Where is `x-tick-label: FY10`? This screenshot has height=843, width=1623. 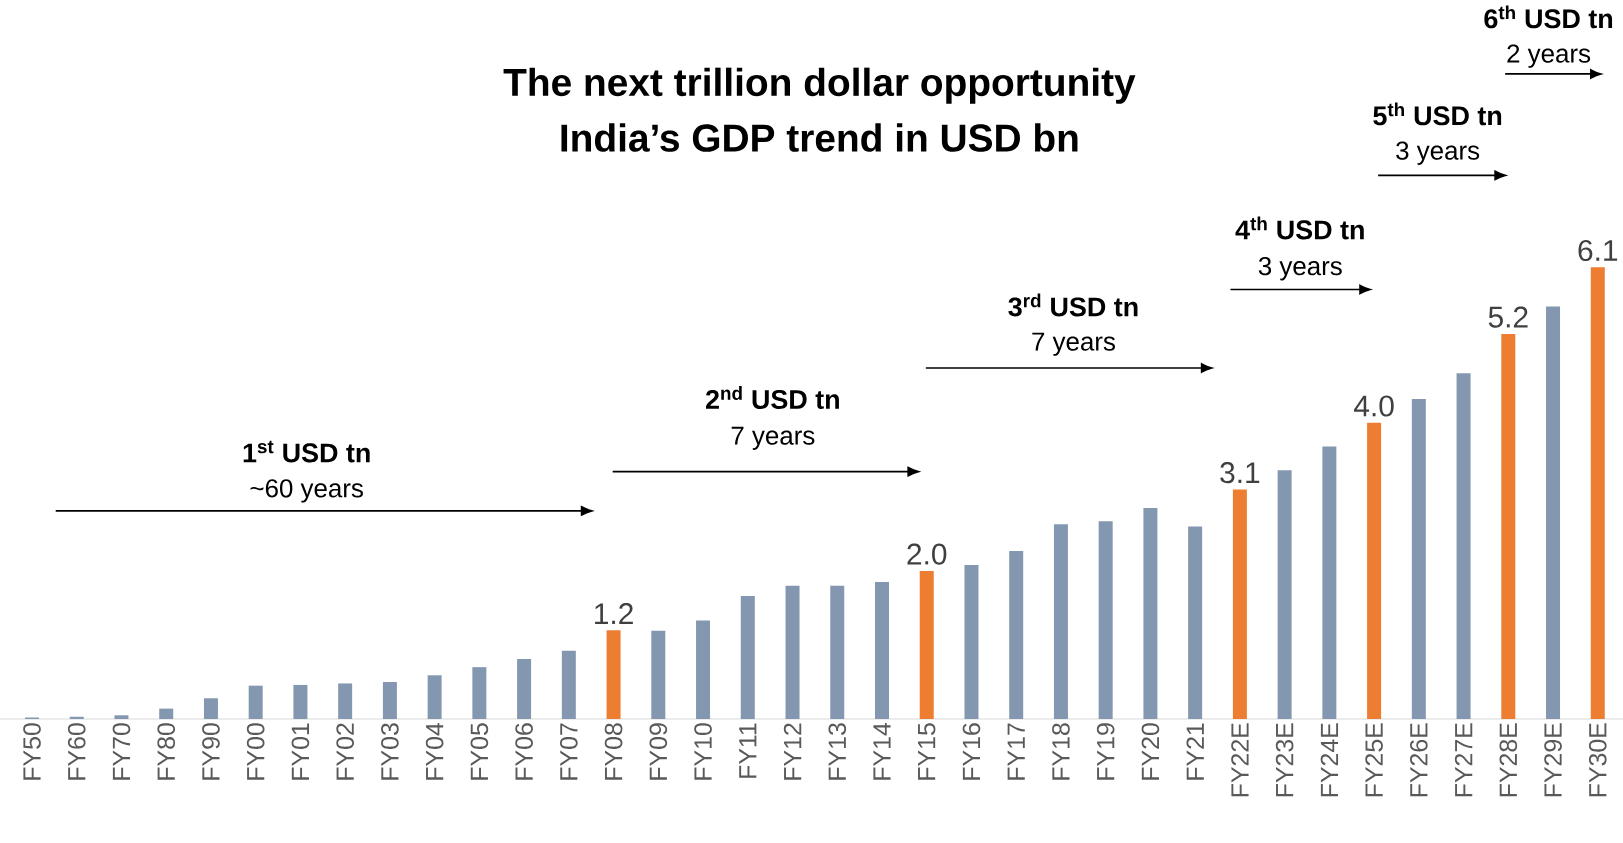
x-tick-label: FY10 is located at coordinates (703, 751).